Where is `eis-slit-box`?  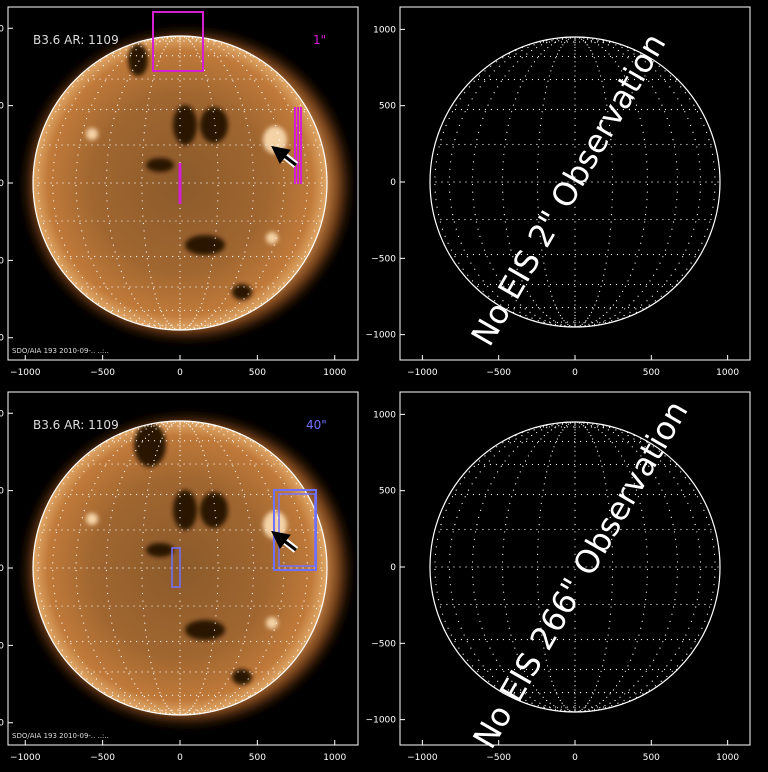
eis-slit-box is located at coordinates (176, 567).